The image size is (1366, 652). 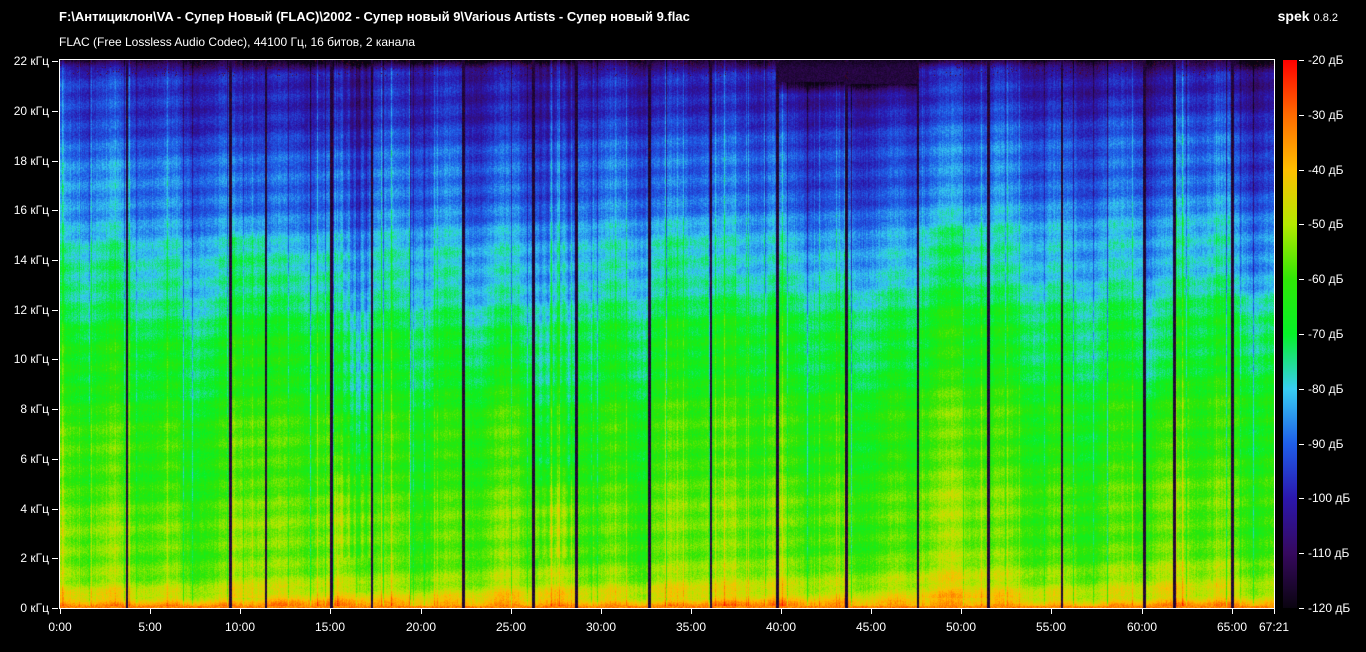 What do you see at coordinates (961, 627) in the screenshot?
I see `time-tick-label: 50:00` at bounding box center [961, 627].